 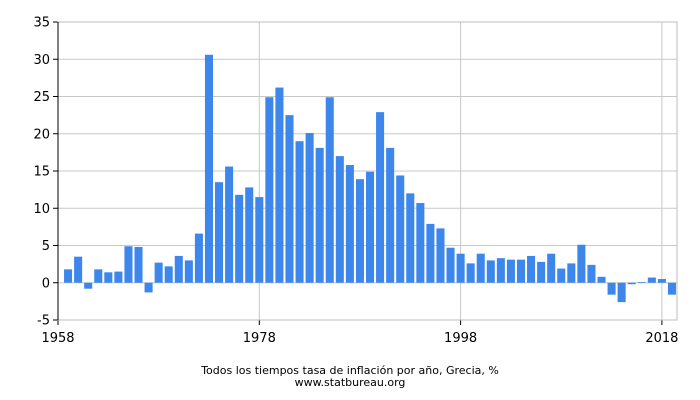 I want to click on x-tick-label: 1958, so click(x=57, y=338).